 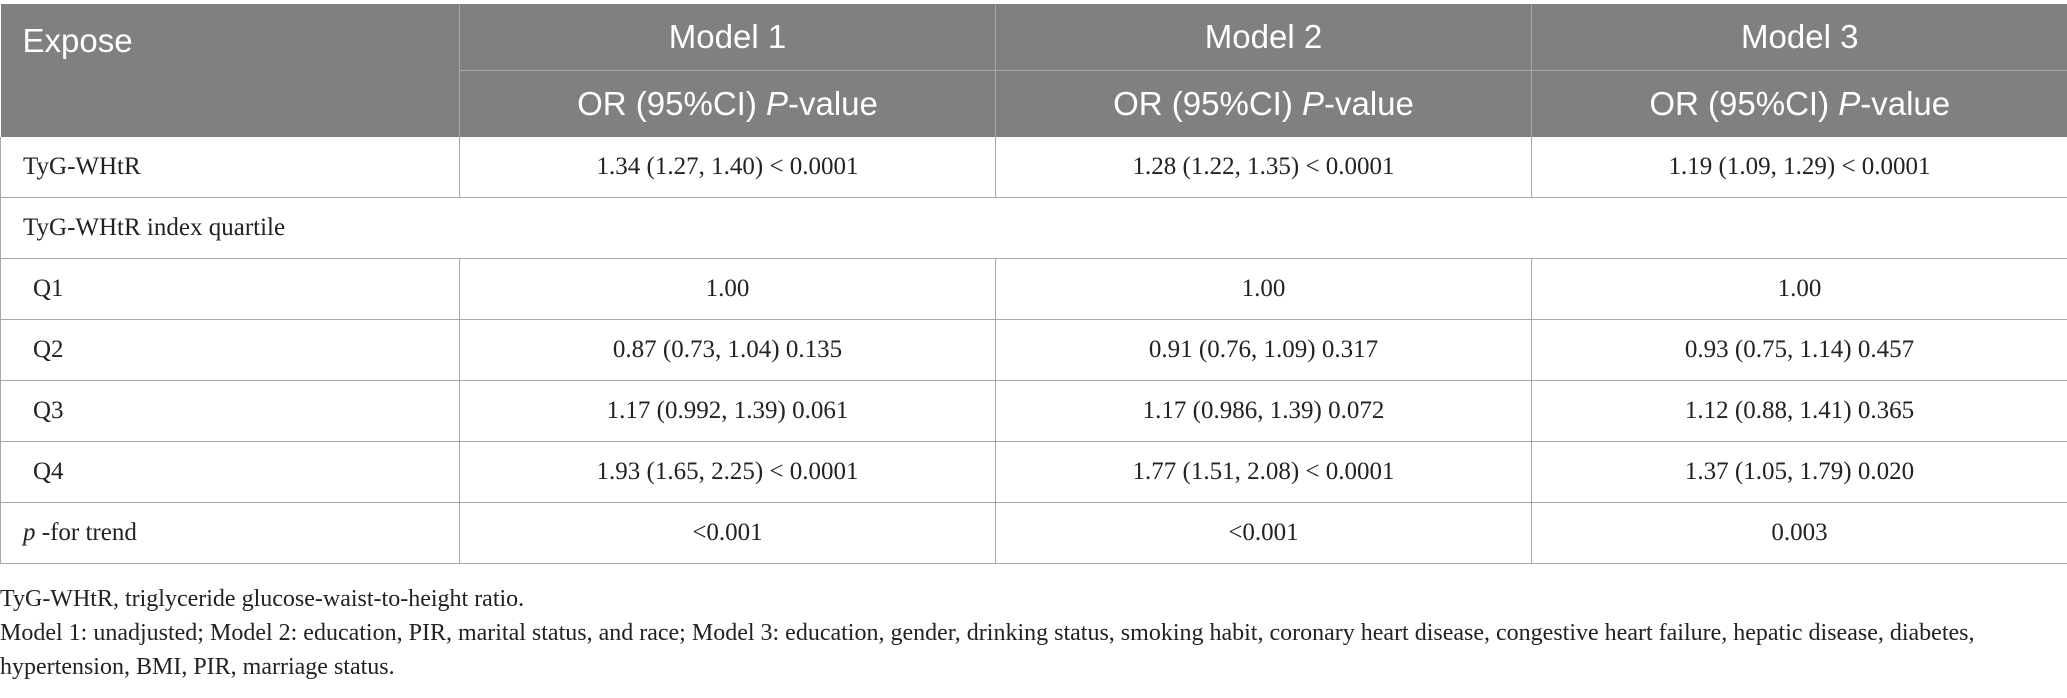 What do you see at coordinates (1799, 472) in the screenshot?
I see `cell-model-3: 1.37 (1.05, 1.79) 0.020` at bounding box center [1799, 472].